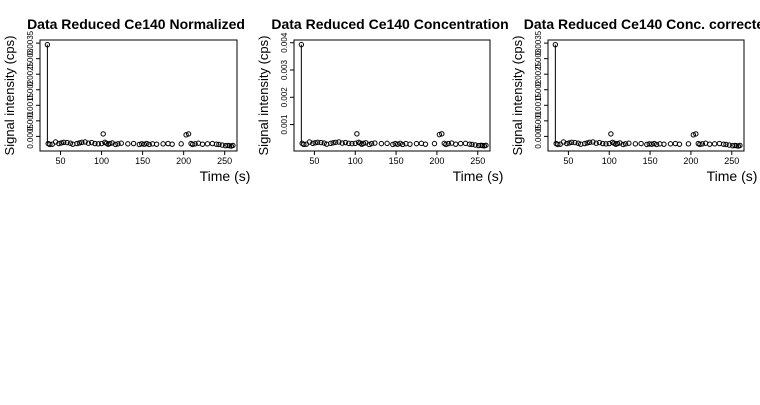 This screenshot has width=760, height=405. I want to click on x-tick-label: 200, so click(690, 161).